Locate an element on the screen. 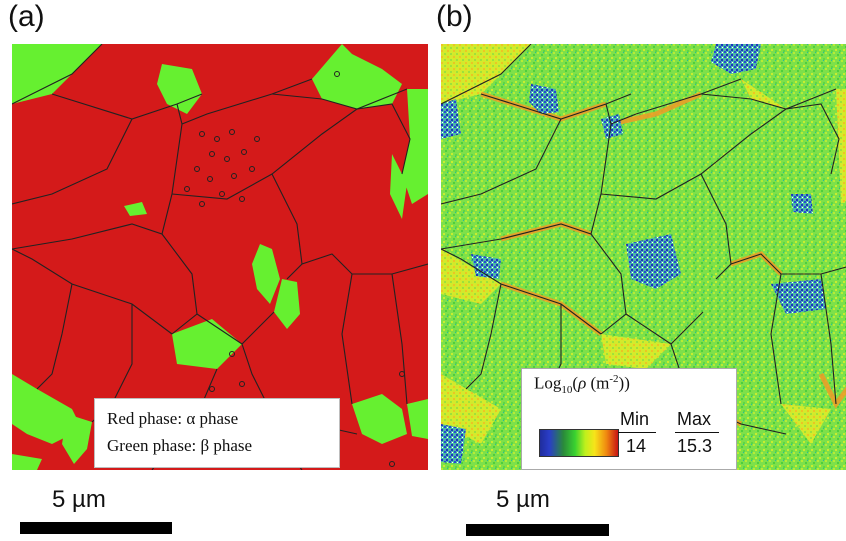 The width and height of the screenshot is (846, 541). density-max-label: Max is located at coordinates (694, 419).